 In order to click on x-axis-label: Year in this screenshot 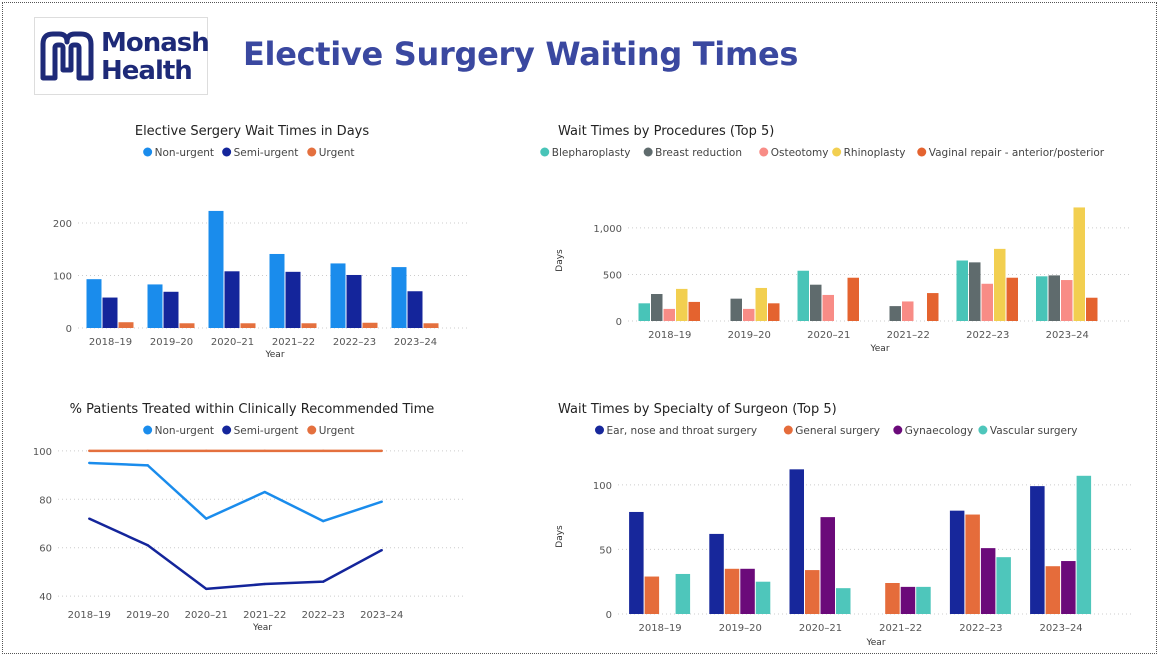, I will do `click(875, 643)`.